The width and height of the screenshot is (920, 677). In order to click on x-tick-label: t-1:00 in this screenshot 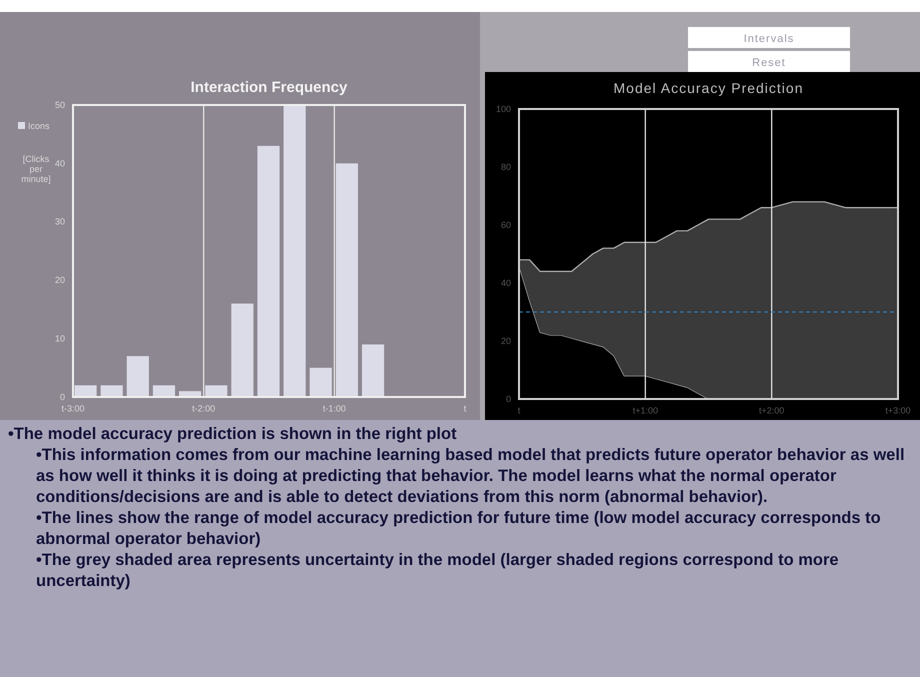, I will do `click(334, 408)`.